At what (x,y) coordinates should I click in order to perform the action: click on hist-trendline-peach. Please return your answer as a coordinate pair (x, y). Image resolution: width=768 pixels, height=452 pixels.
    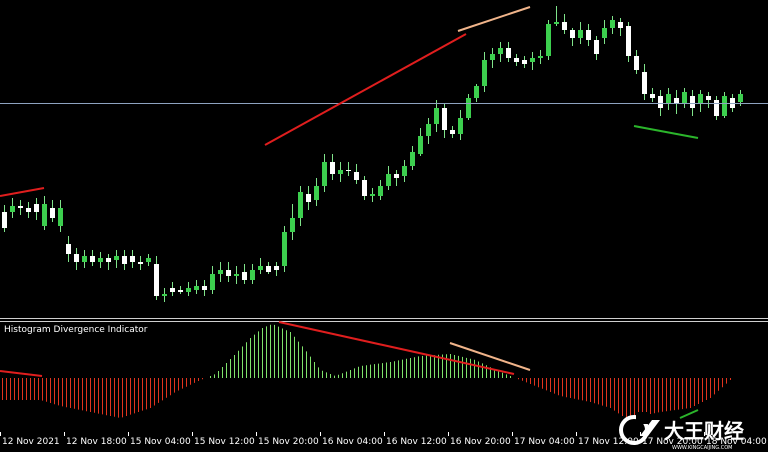
    Looking at the image, I should click on (490, 356).